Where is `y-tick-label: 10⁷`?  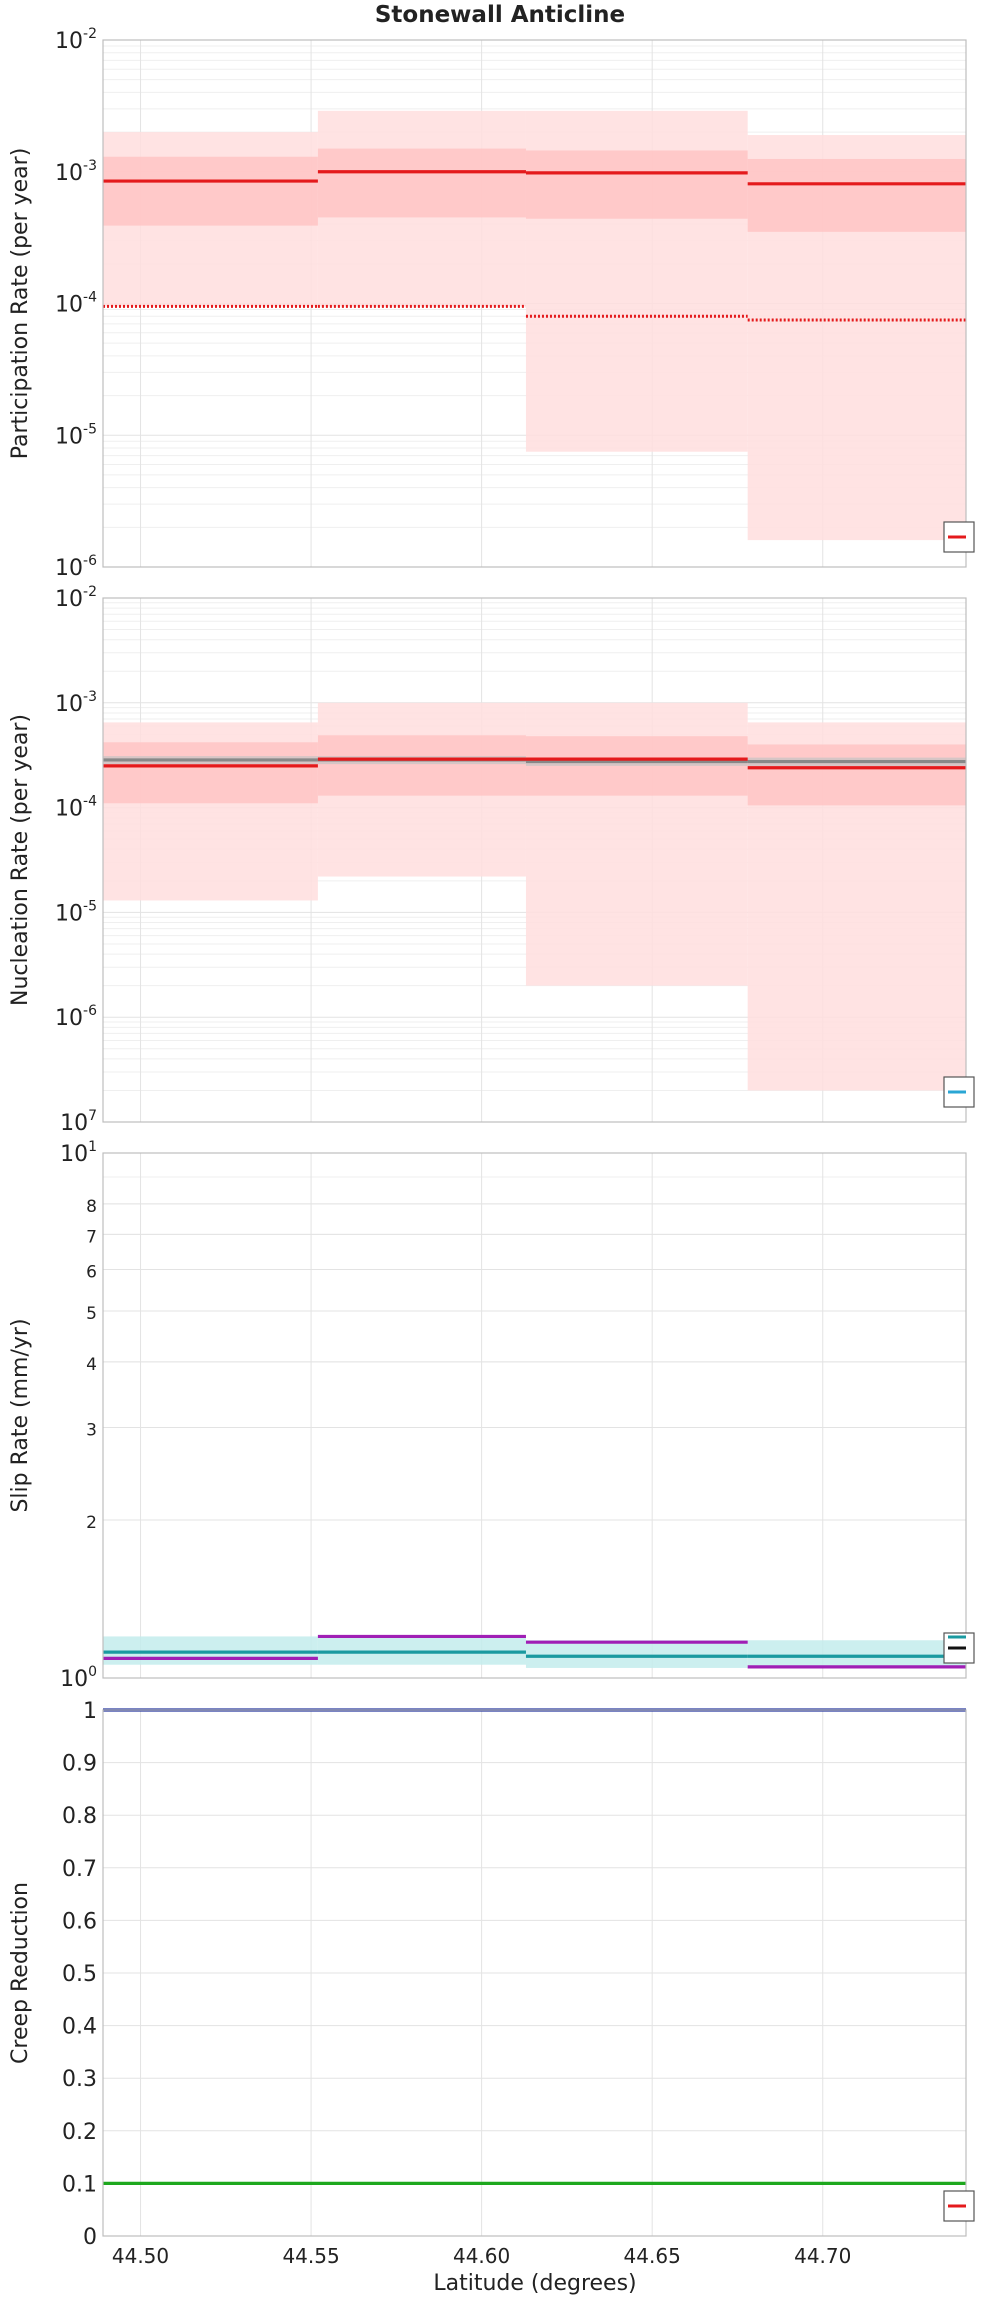
y-tick-label: 10⁷ is located at coordinates (78, 1122).